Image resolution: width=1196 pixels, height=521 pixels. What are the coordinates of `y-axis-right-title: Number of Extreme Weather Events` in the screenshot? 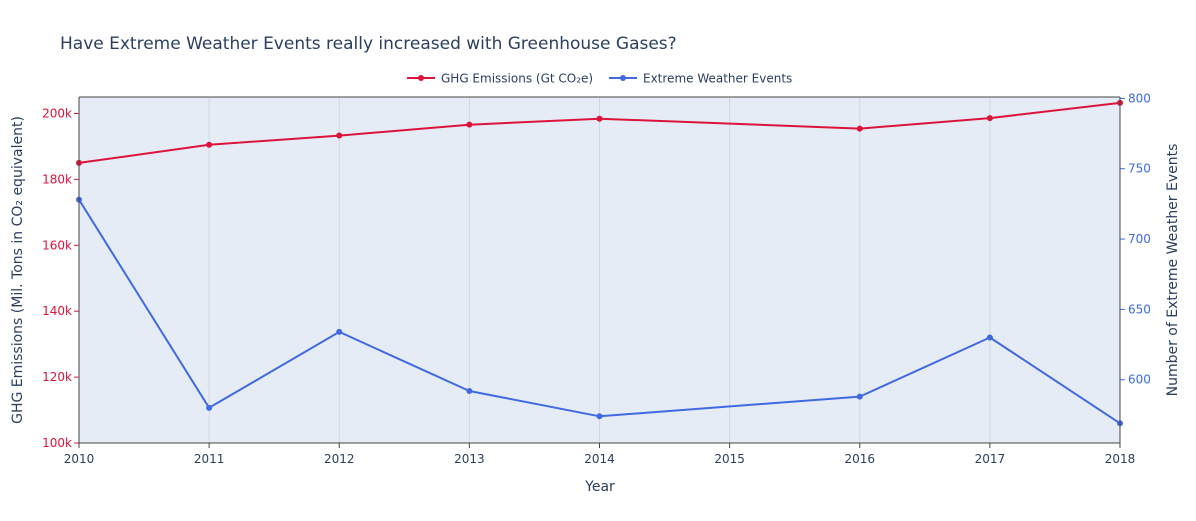 It's located at (1173, 270).